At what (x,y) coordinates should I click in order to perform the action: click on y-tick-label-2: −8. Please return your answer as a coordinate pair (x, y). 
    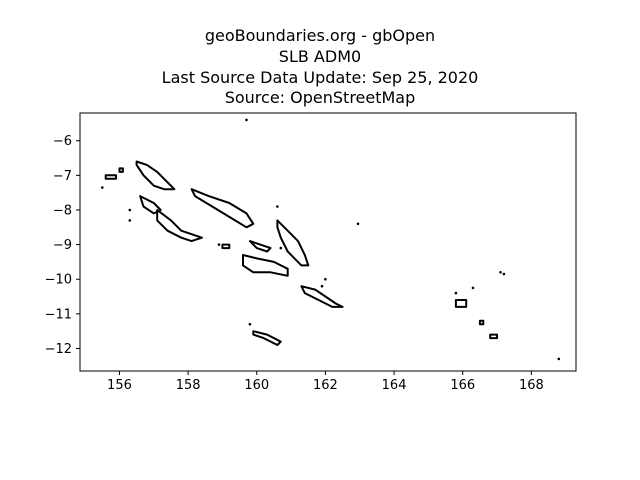
    Looking at the image, I should click on (62, 210).